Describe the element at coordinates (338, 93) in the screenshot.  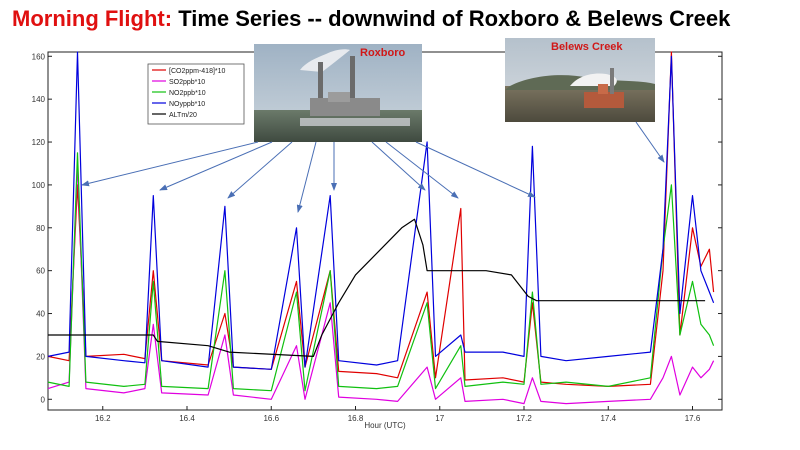
I see `roxboro-photo: Roxboro` at that location.